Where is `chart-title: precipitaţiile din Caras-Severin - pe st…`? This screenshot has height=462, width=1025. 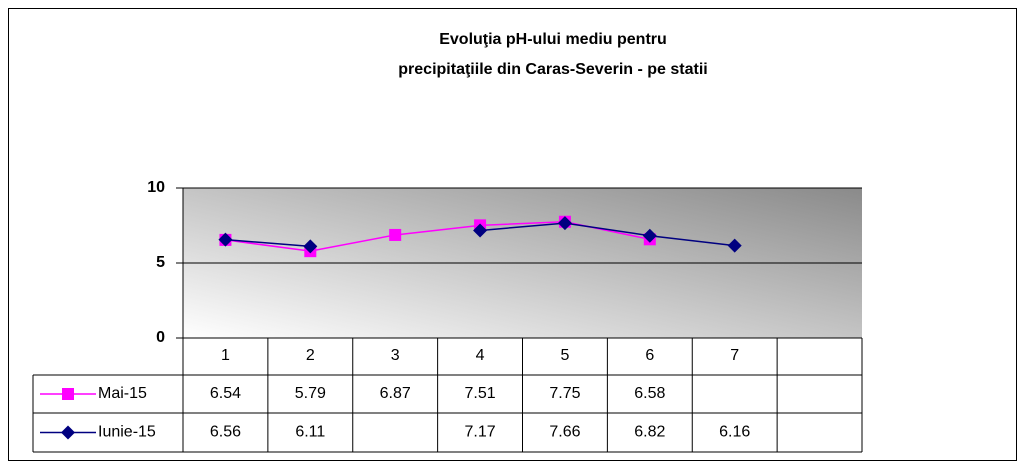
chart-title: precipitaţiile din Caras-Severin - pe st… is located at coordinates (552, 69).